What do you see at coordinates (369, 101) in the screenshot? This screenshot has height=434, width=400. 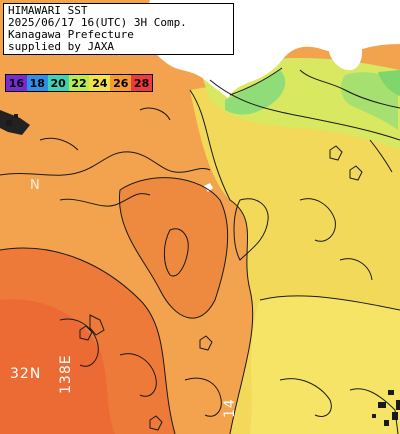 I see `bay-green` at bounding box center [369, 101].